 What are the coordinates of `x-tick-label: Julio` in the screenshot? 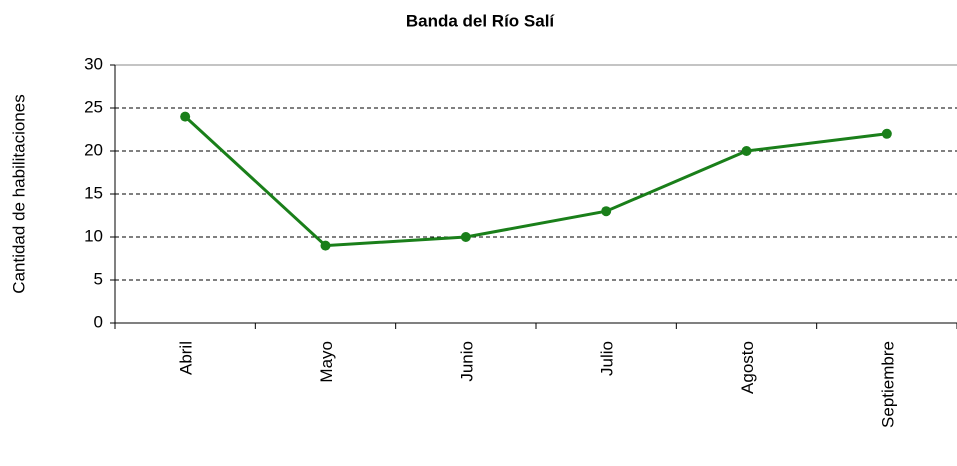 It's located at (607, 358).